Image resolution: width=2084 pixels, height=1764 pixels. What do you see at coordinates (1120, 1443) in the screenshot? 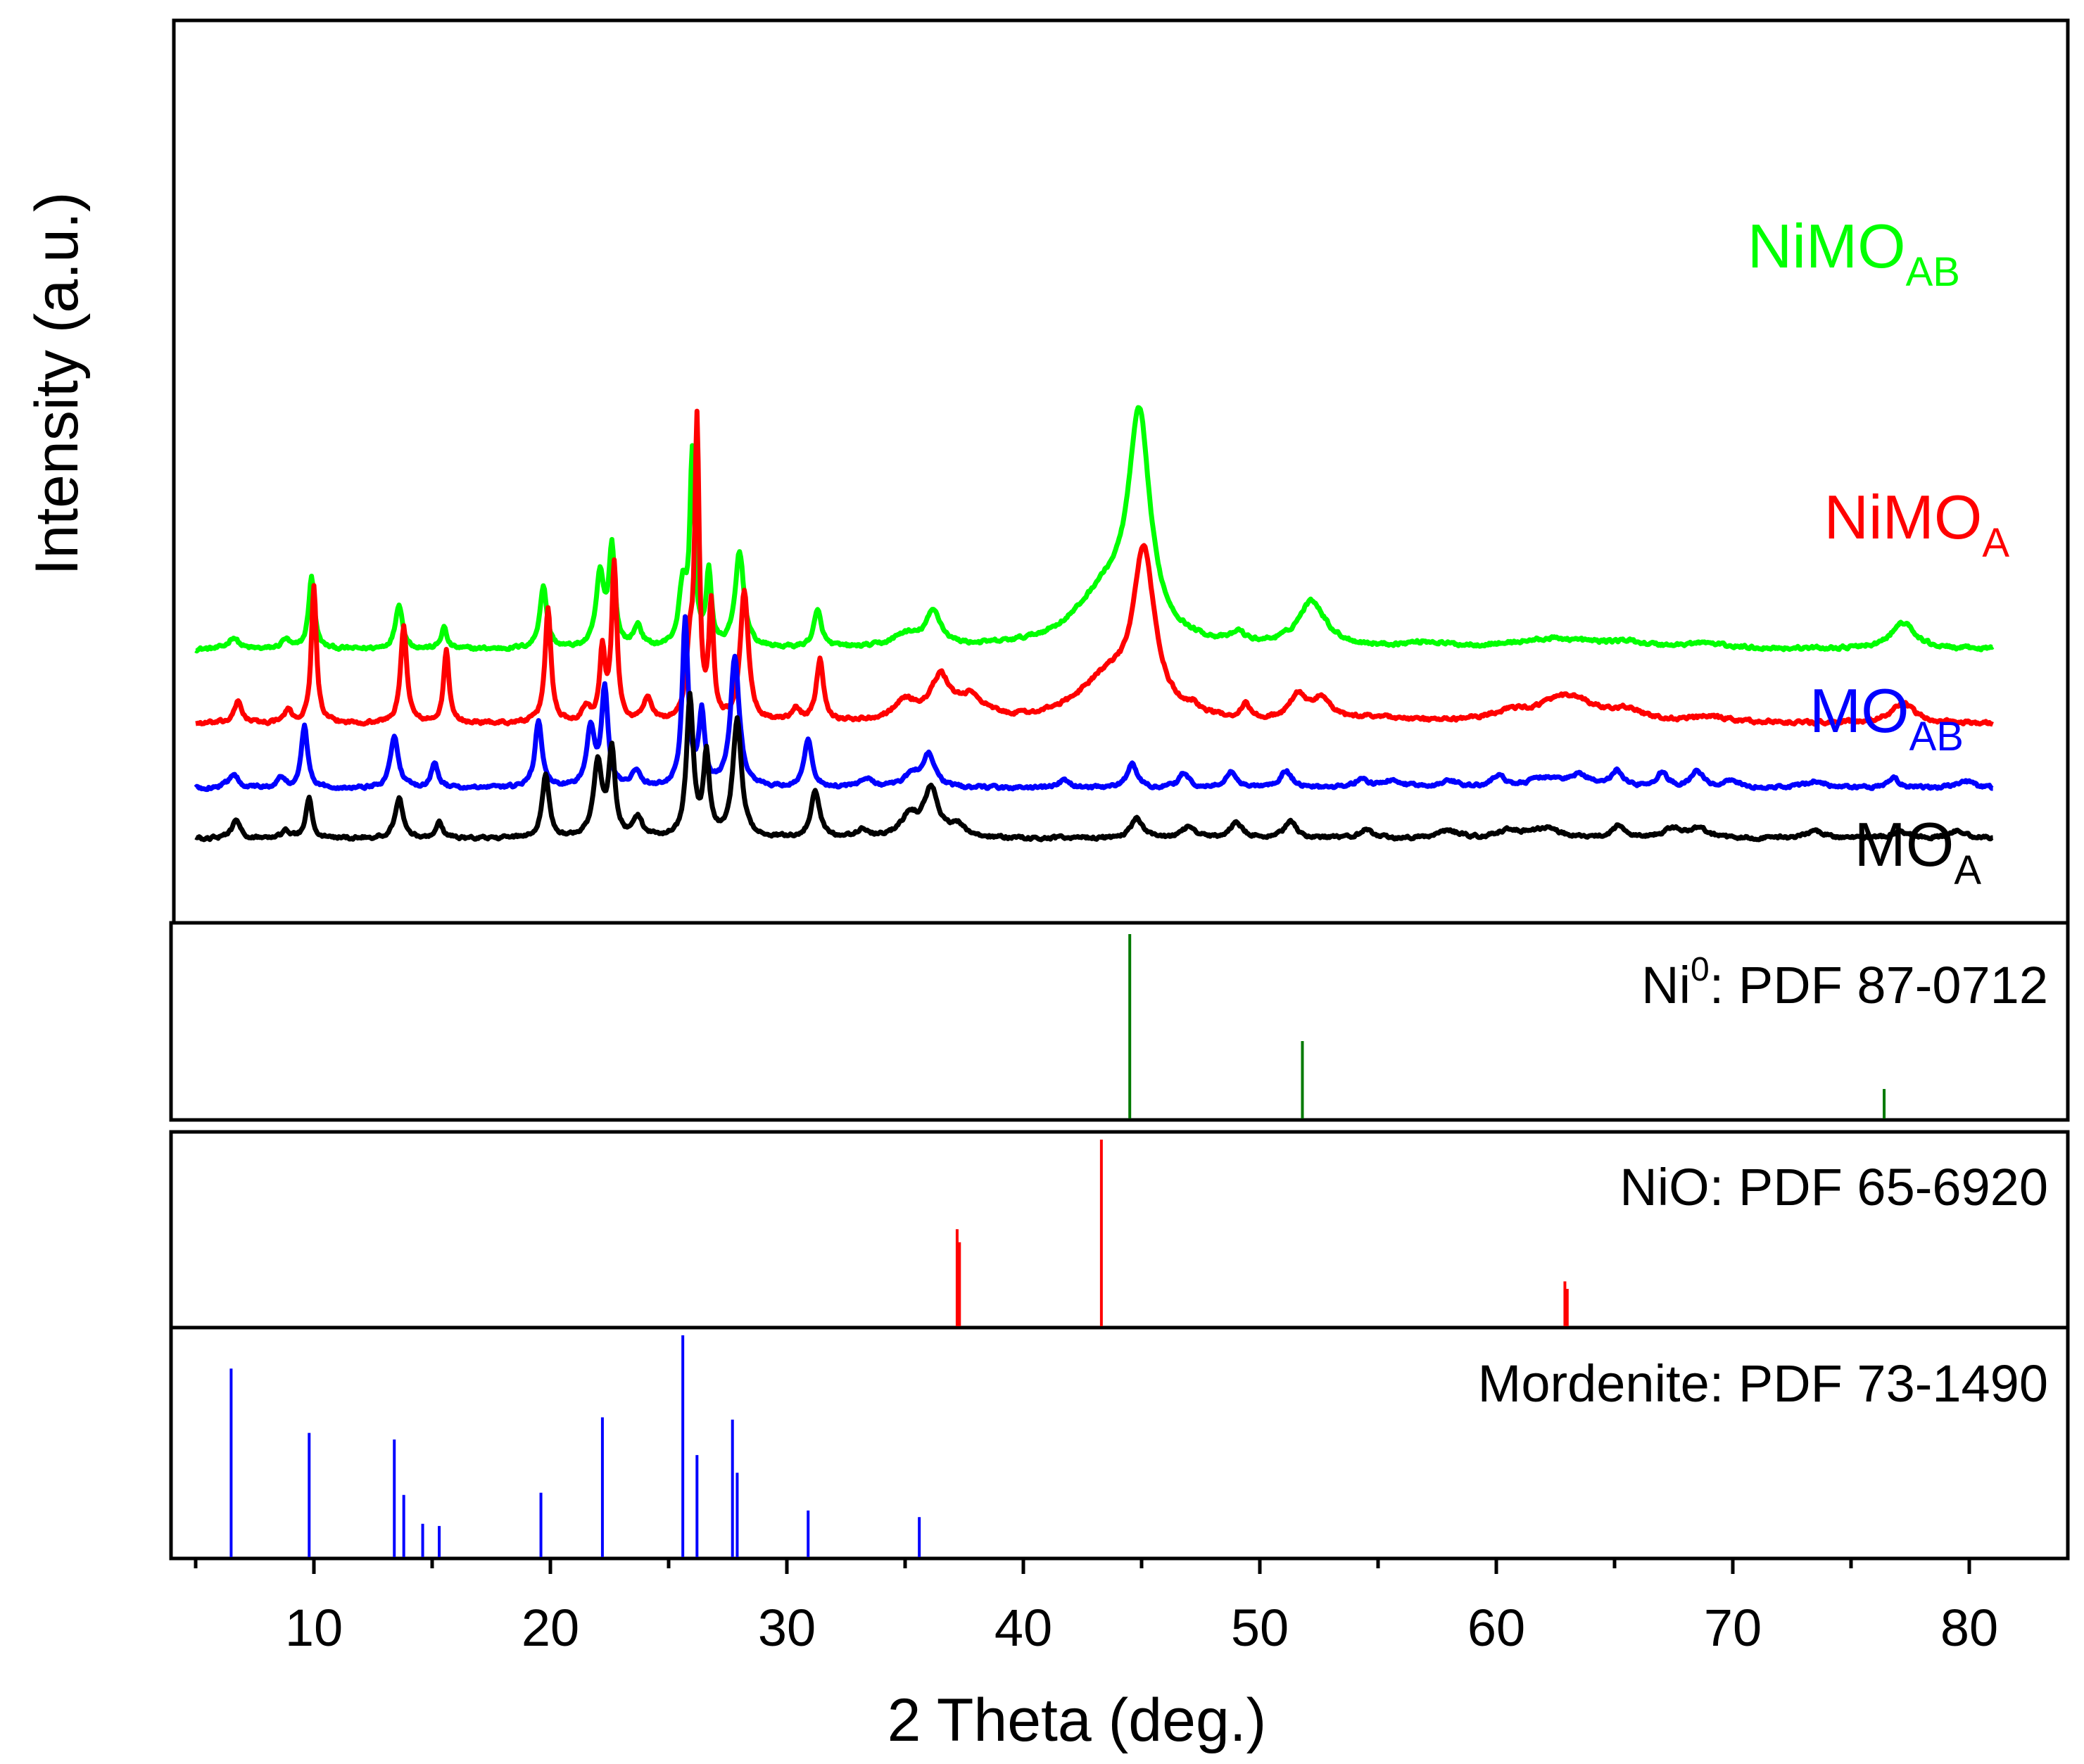
I see `mordenite-panel-frame` at bounding box center [1120, 1443].